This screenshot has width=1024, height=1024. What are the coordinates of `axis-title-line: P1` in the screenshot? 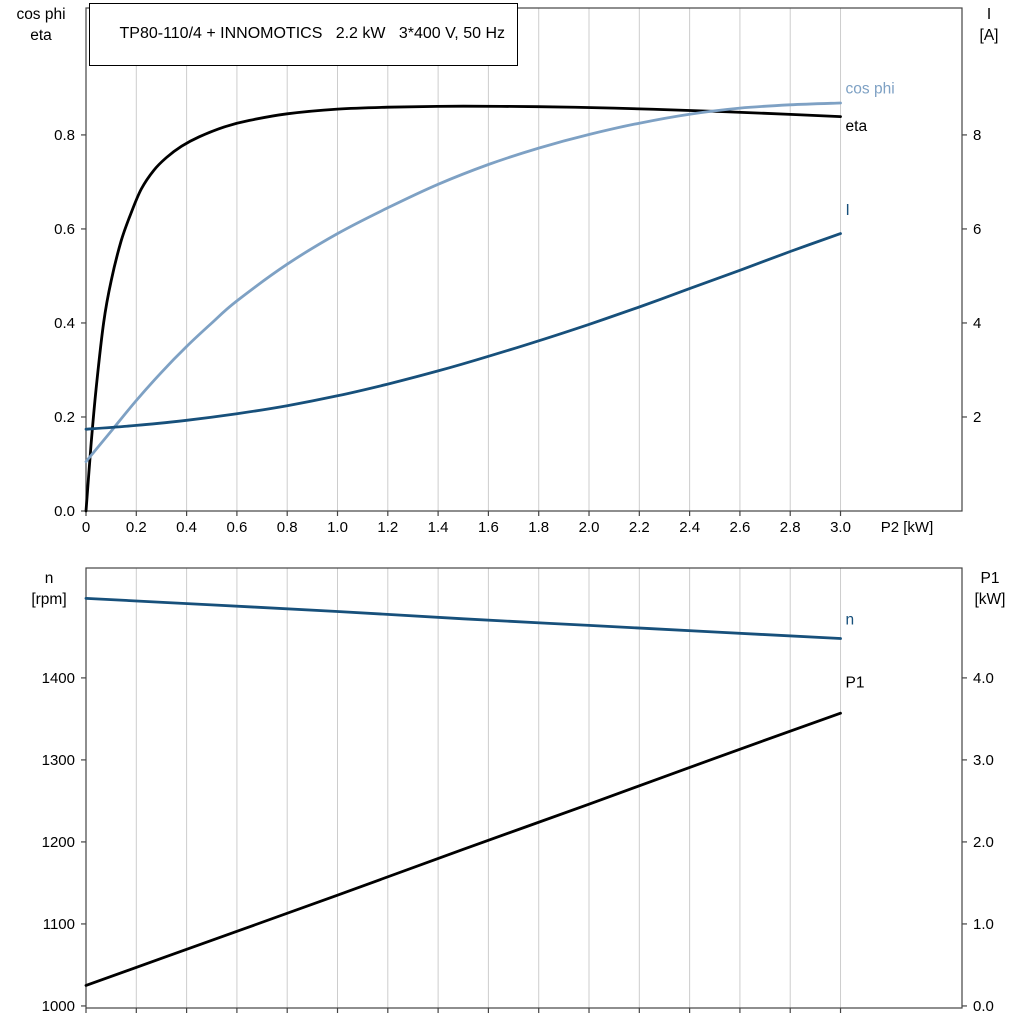 It's located at (990, 578).